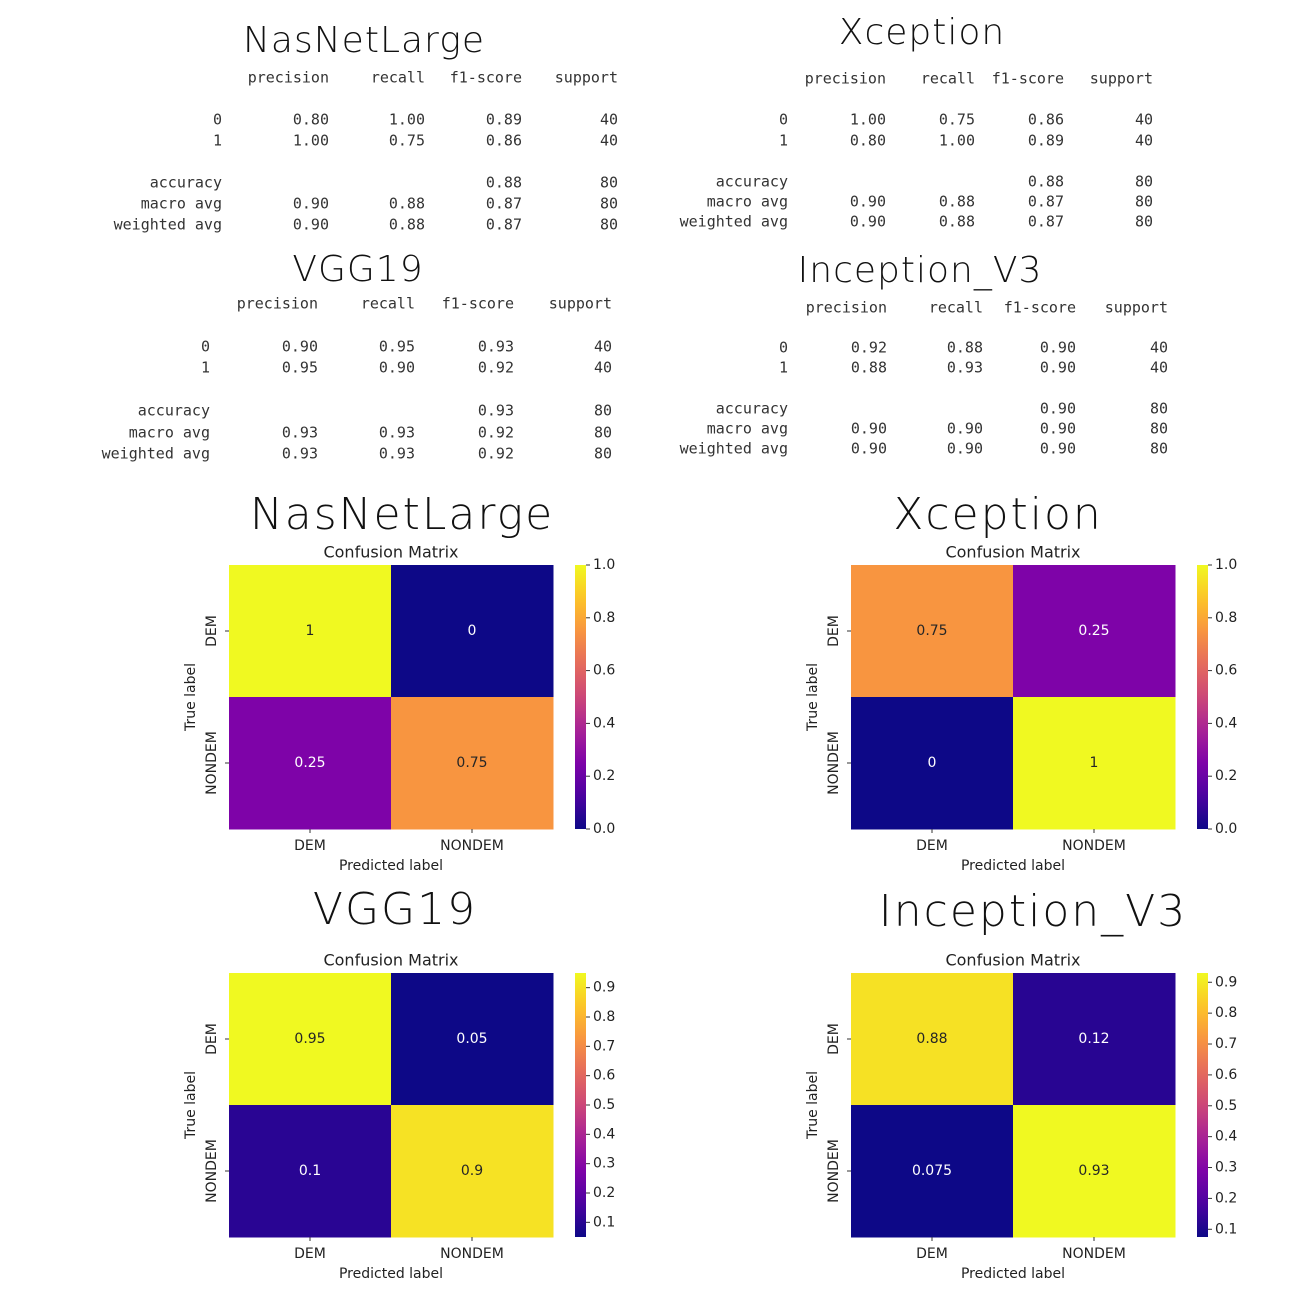 The image size is (1298, 1314). What do you see at coordinates (920, 270) in the screenshot?
I see `report-title: Inception_V3` at bounding box center [920, 270].